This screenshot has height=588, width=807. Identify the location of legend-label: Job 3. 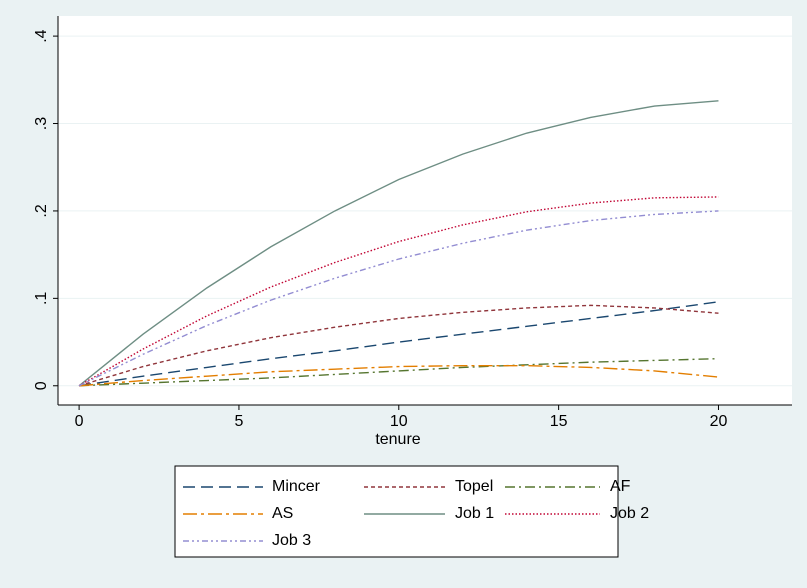
(291, 540).